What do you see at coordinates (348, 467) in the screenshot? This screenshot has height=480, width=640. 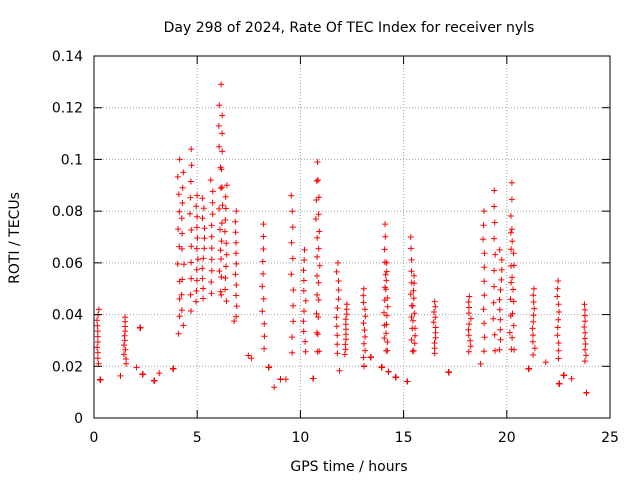 I see `x-axis-label: GPS time / hours` at bounding box center [348, 467].